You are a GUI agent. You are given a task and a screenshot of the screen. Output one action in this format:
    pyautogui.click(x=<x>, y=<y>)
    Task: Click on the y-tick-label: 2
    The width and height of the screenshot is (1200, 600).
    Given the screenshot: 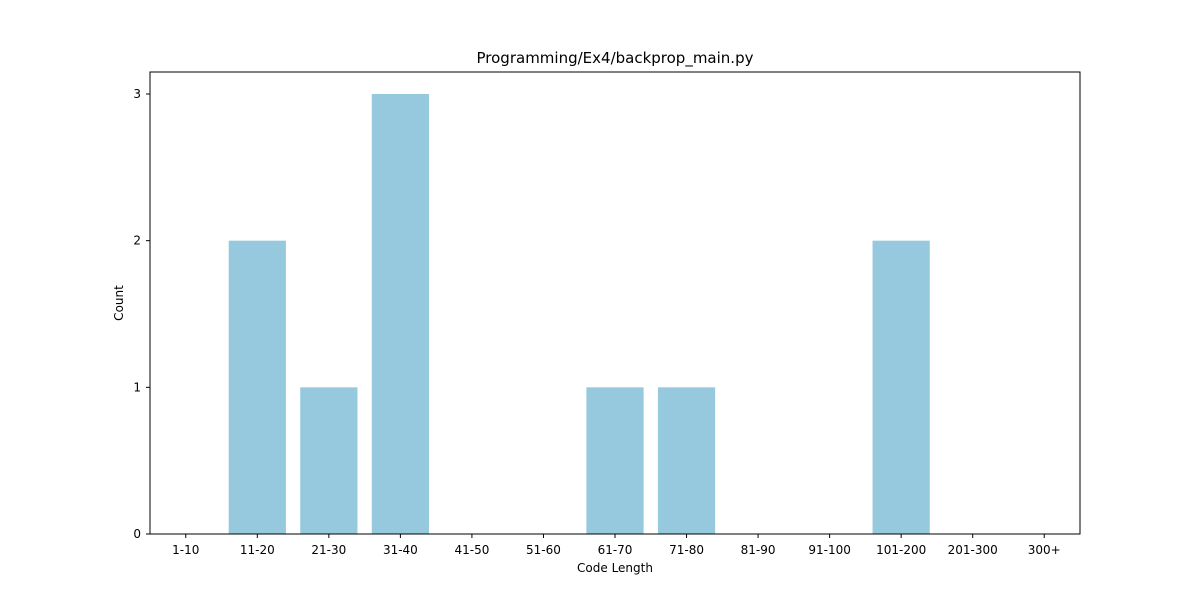 What is the action you would take?
    pyautogui.click(x=137, y=241)
    